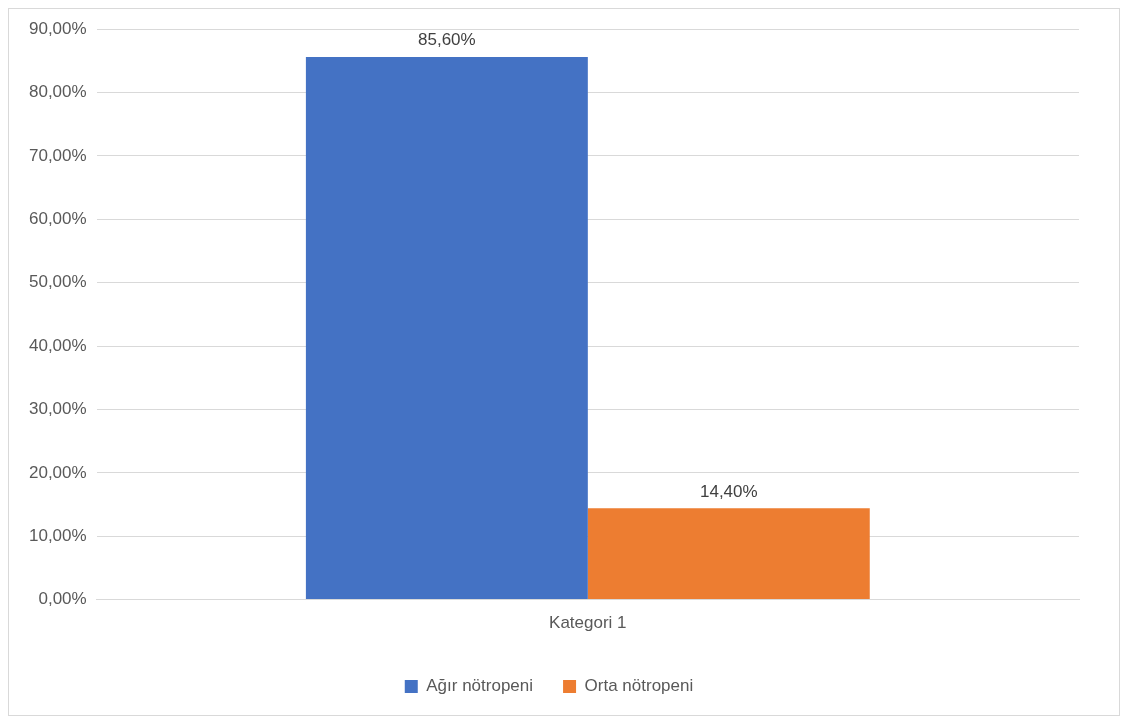 The height and width of the screenshot is (726, 1128). Describe the element at coordinates (57, 345) in the screenshot. I see `y-tick-label: 40,00%` at that location.